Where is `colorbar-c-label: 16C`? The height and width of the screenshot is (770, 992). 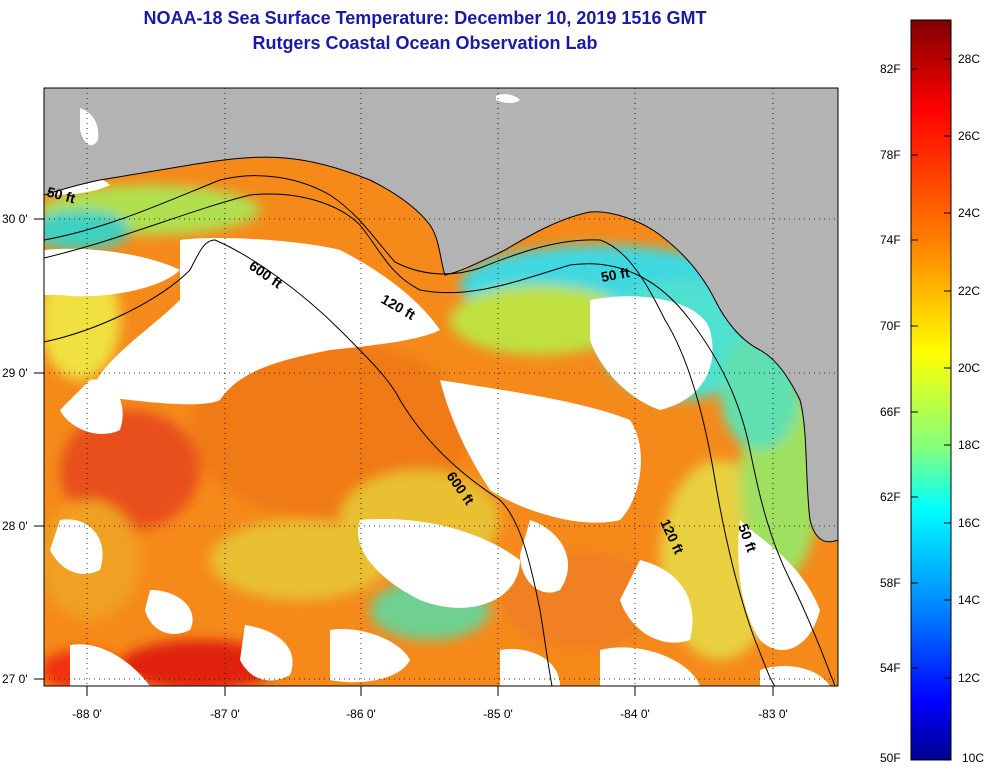
colorbar-c-label: 16C is located at coordinates (969, 523).